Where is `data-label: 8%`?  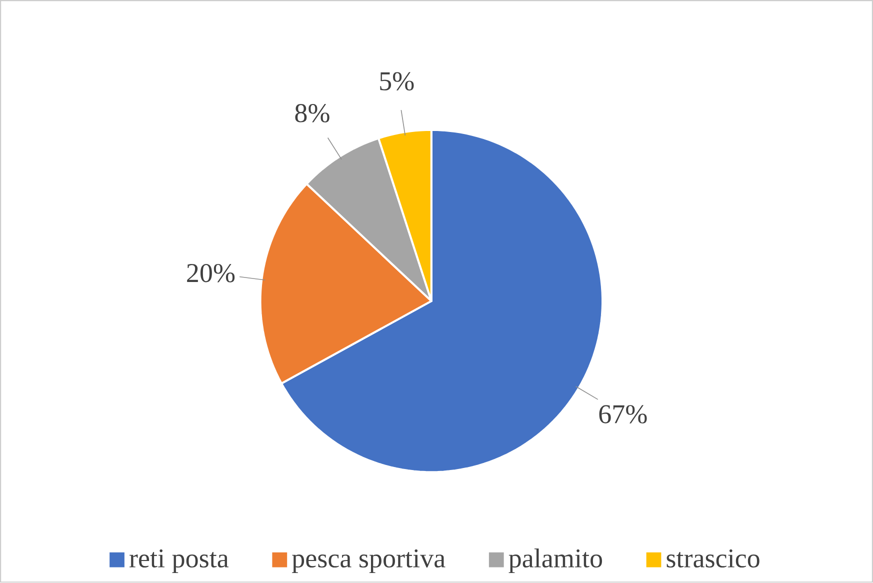 data-label: 8% is located at coordinates (312, 113).